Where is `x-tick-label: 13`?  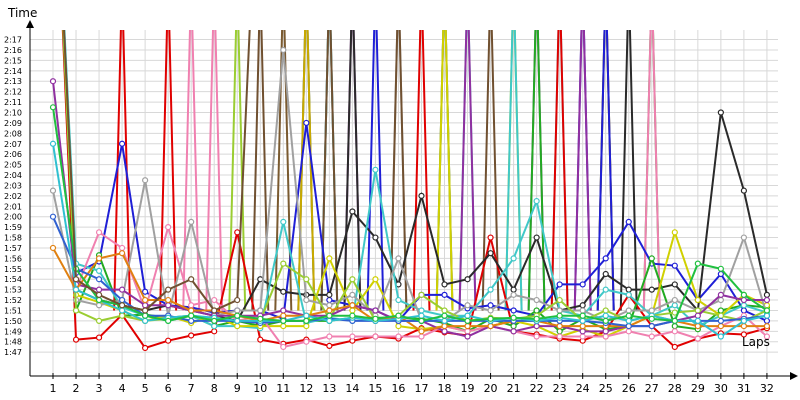 x-tick-label: 13 is located at coordinates (329, 388).